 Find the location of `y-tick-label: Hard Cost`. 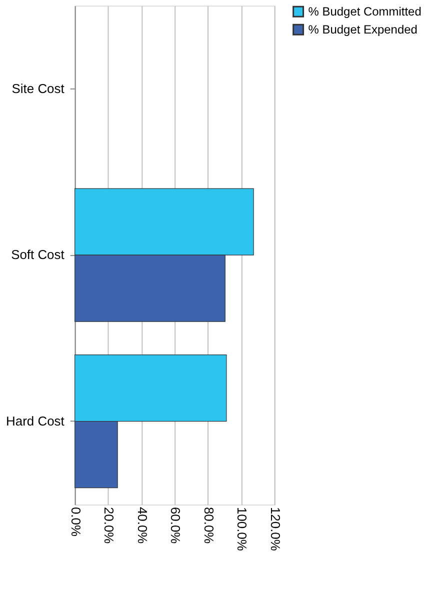

y-tick-label: Hard Cost is located at coordinates (35, 420).